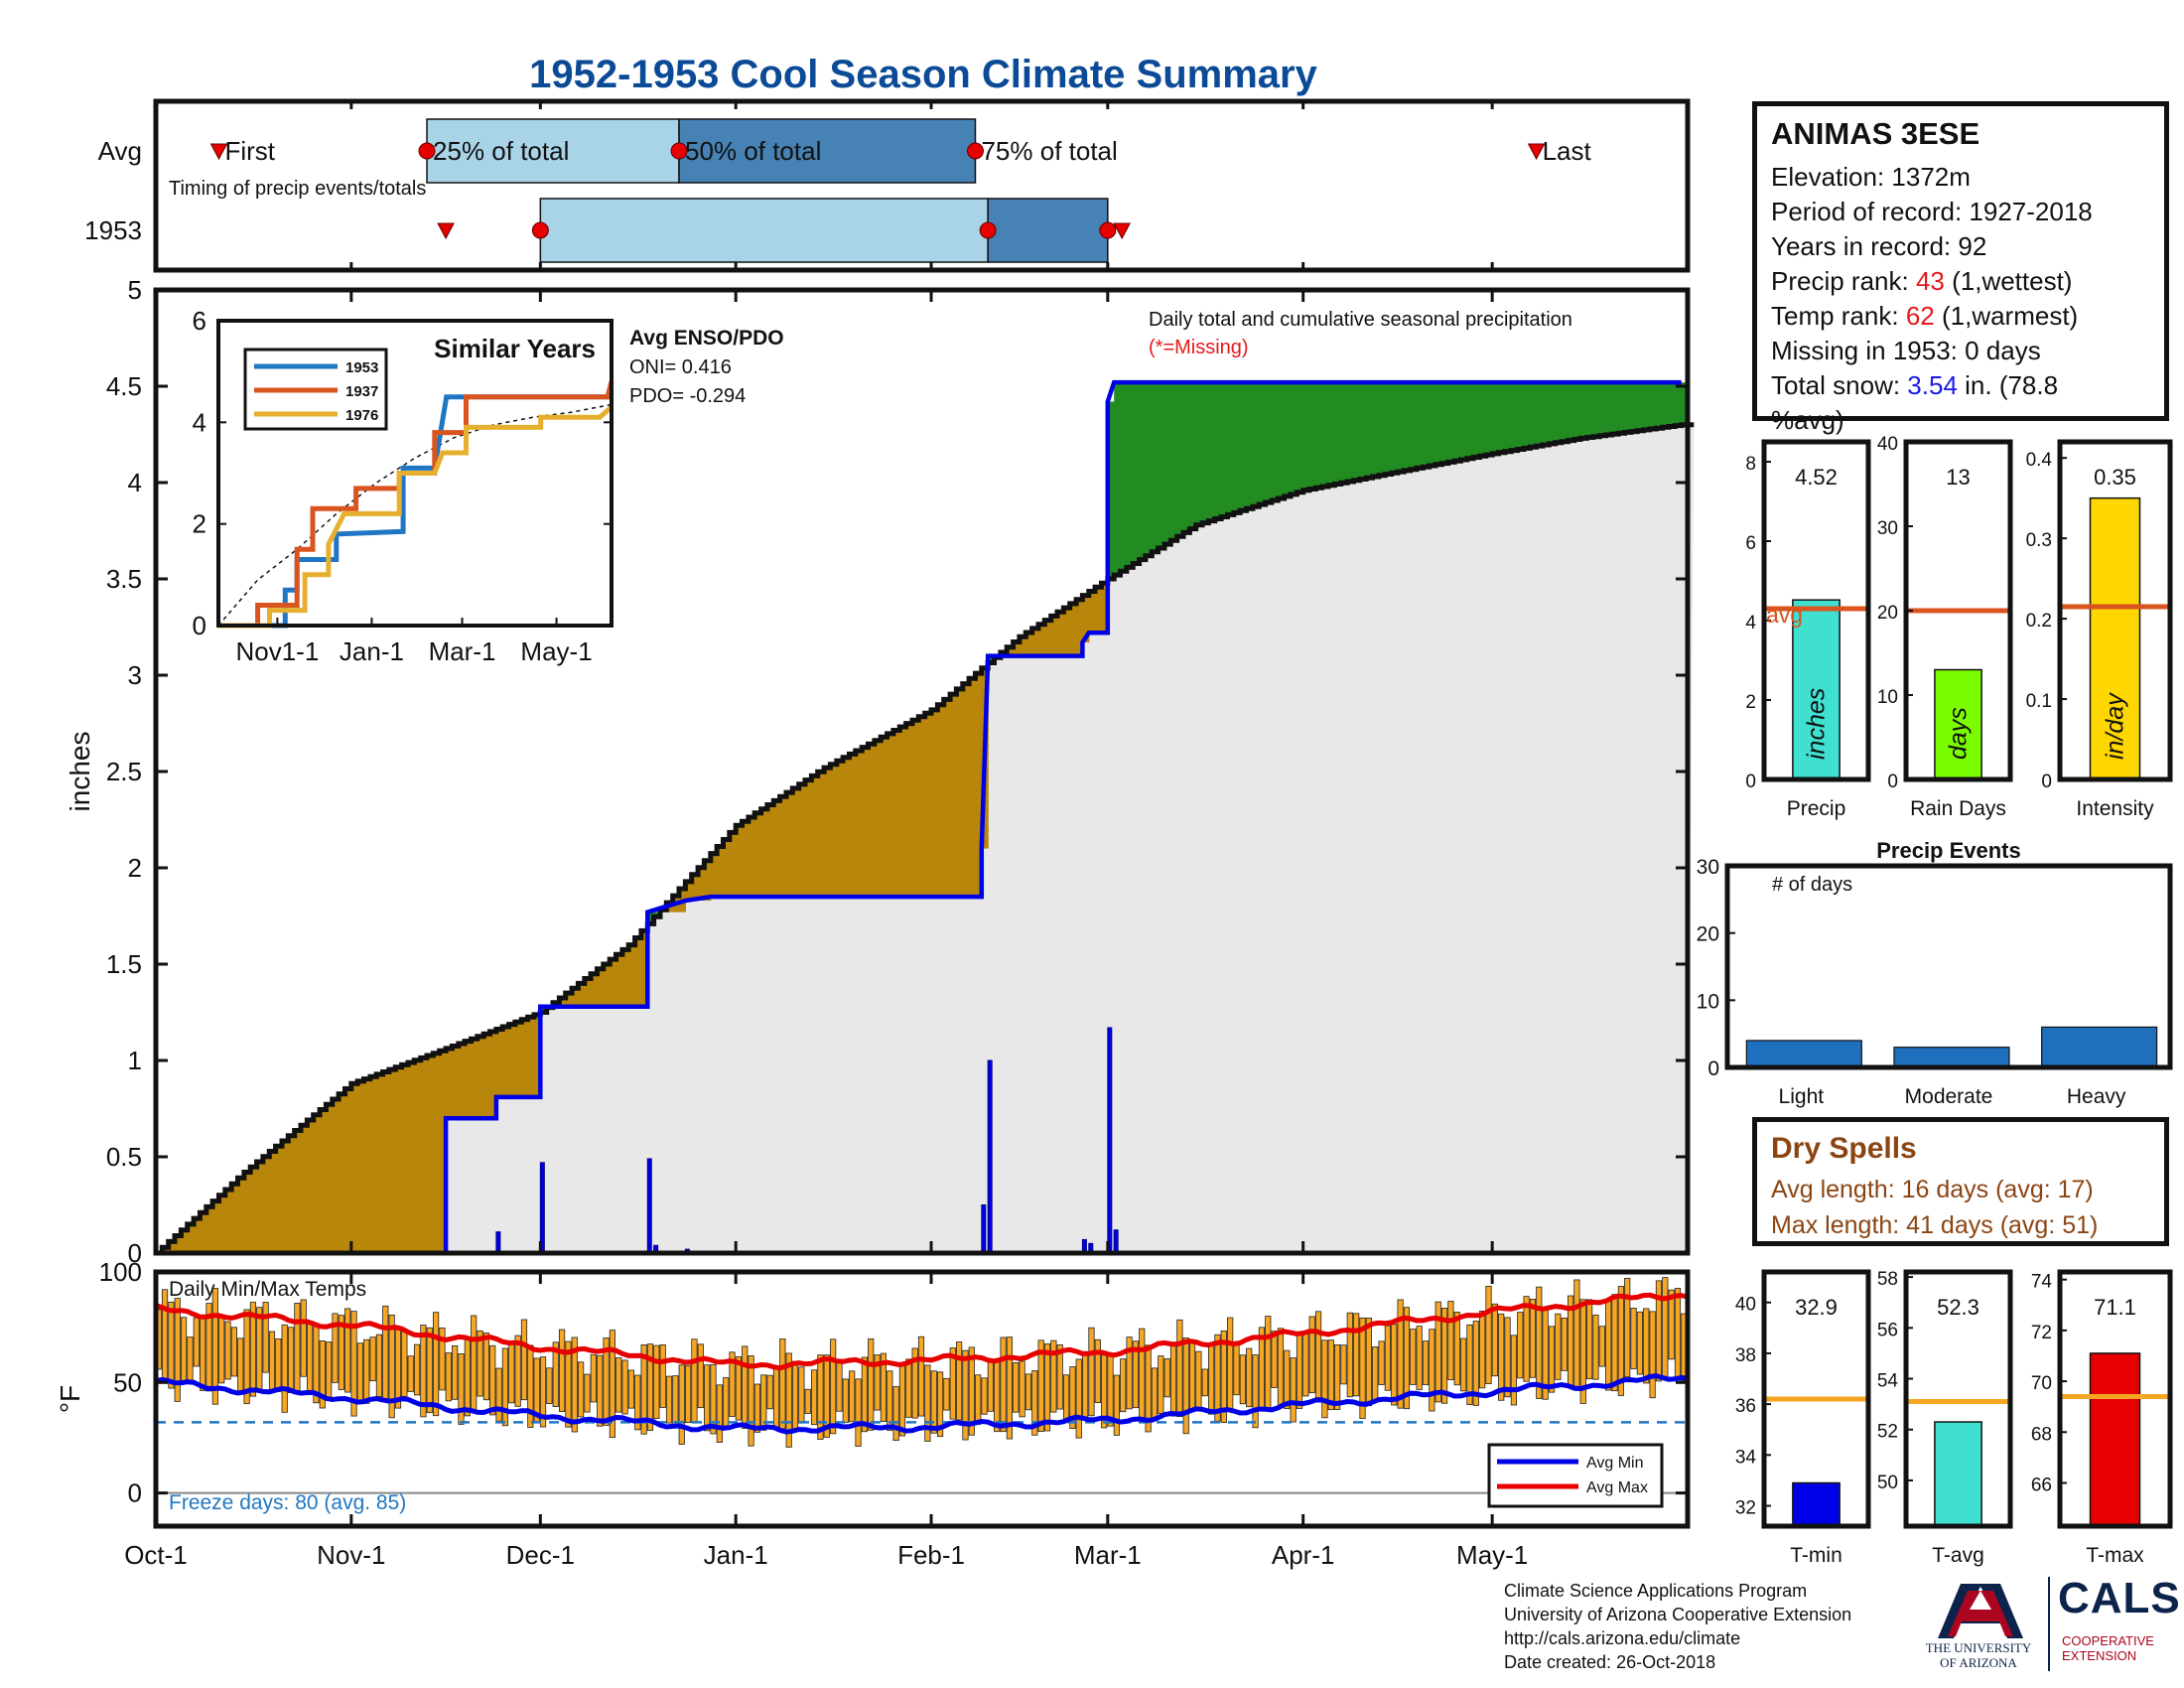 This screenshot has height=1688, width=2184. I want to click on x-axis-month-label: Dec-1, so click(540, 1555).